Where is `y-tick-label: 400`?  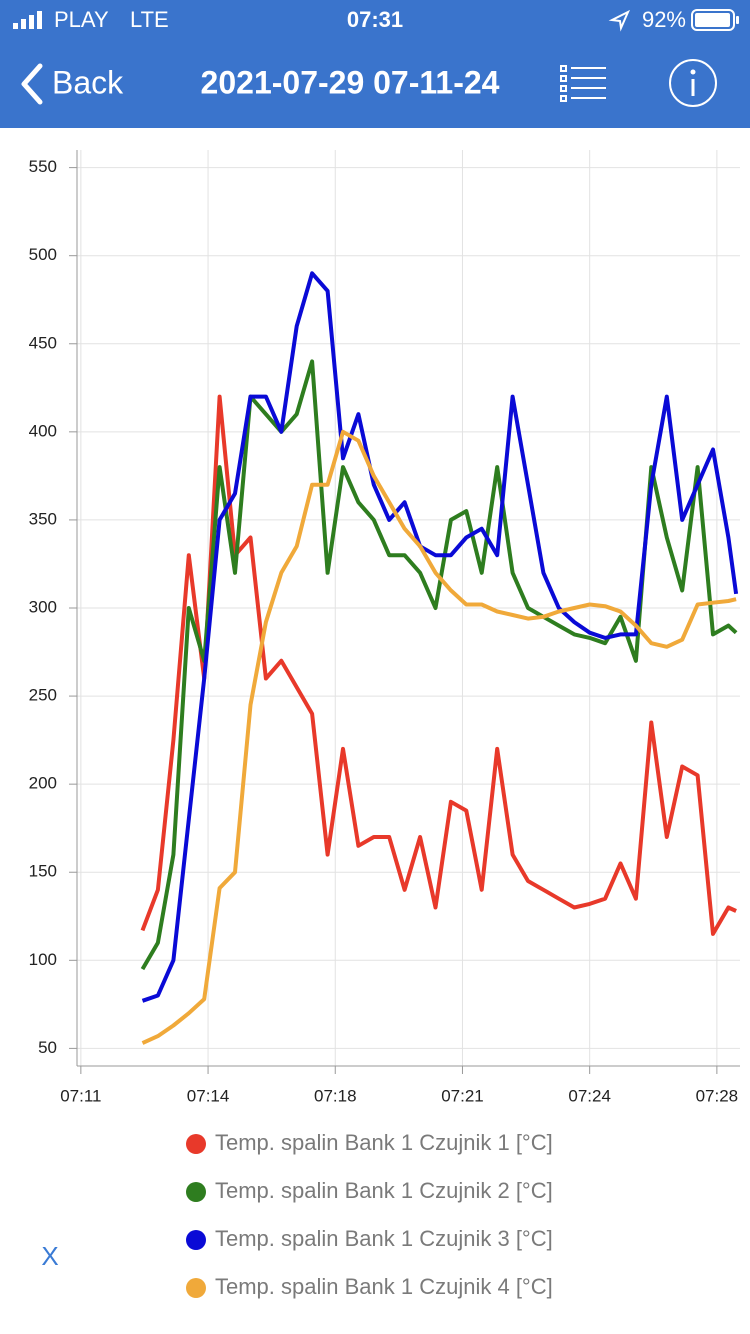
y-tick-label: 400 is located at coordinates (43, 430).